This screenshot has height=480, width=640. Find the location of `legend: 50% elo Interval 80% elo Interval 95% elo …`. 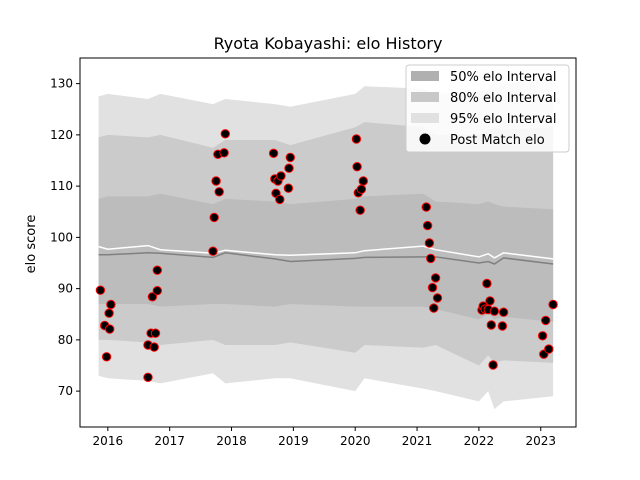

legend: 50% elo Interval 80% elo Interval 95% elo … is located at coordinates (487, 108).